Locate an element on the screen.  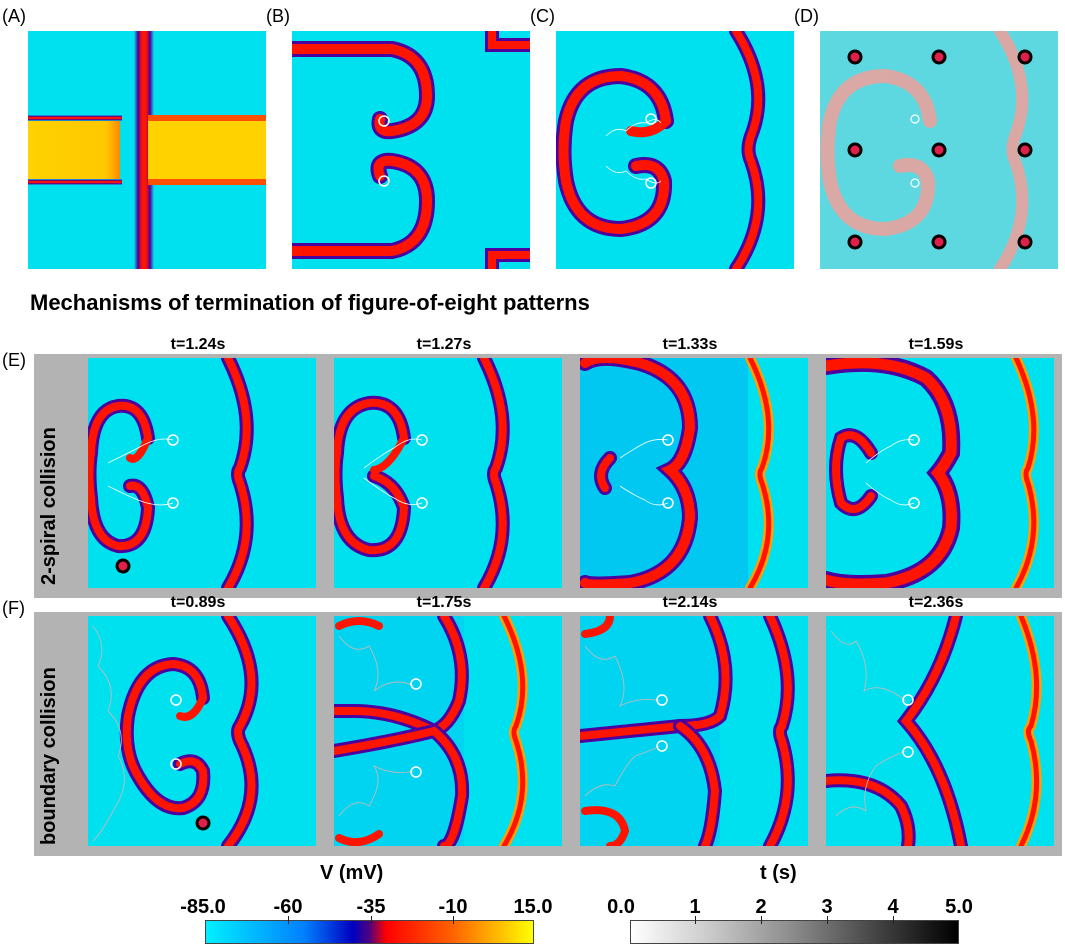
panel-f3-image is located at coordinates (694, 731).